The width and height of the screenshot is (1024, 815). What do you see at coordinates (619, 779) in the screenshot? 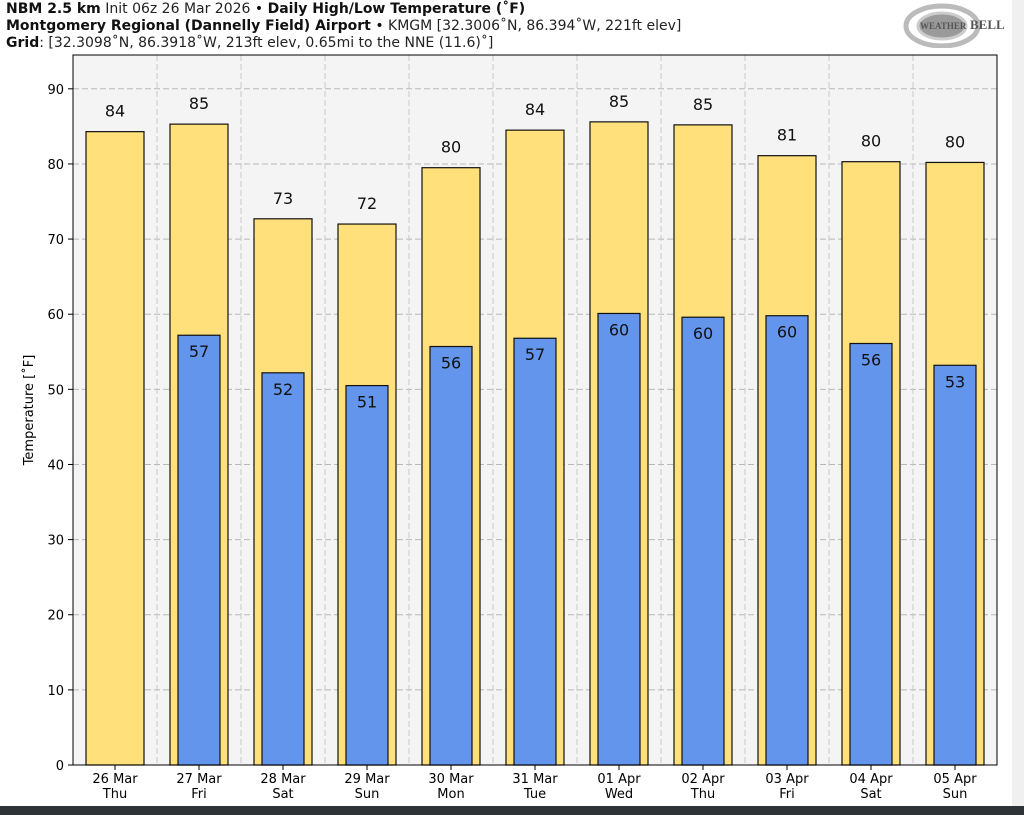
I see `x-tick-label-date: 01 Apr` at bounding box center [619, 779].